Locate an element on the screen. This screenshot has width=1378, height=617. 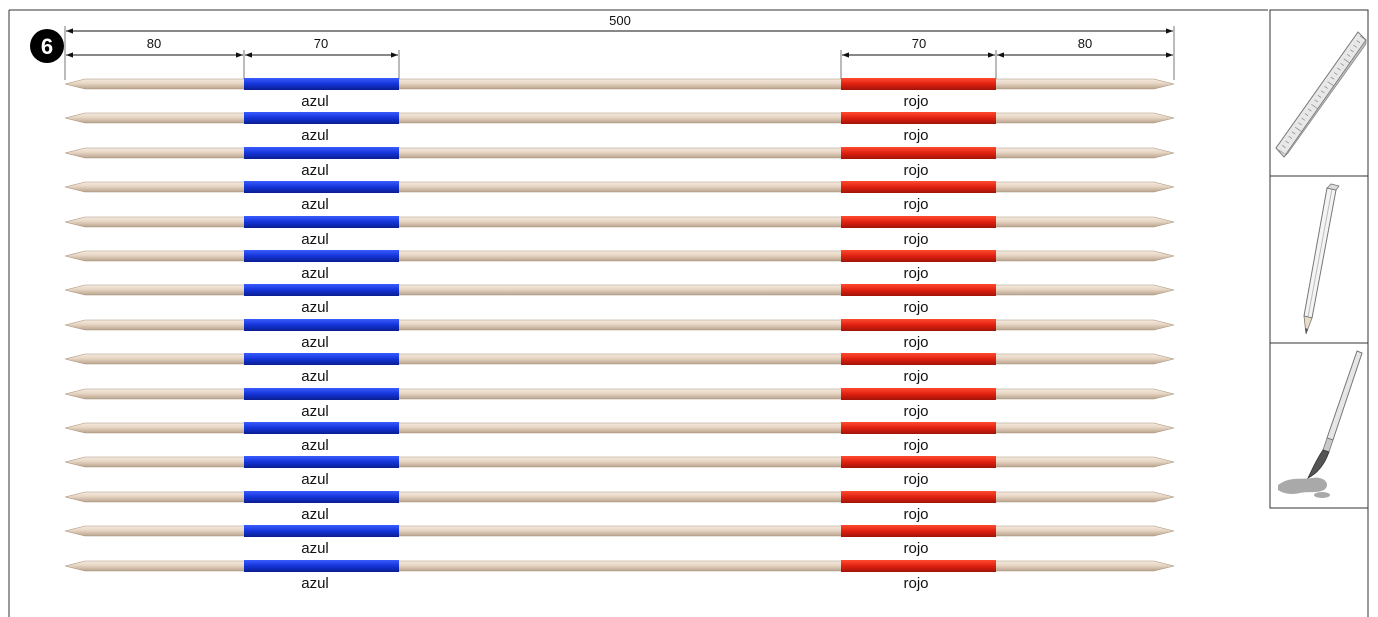
dimension-lines: 500 80 70 70 80 is located at coordinates (619, 46).